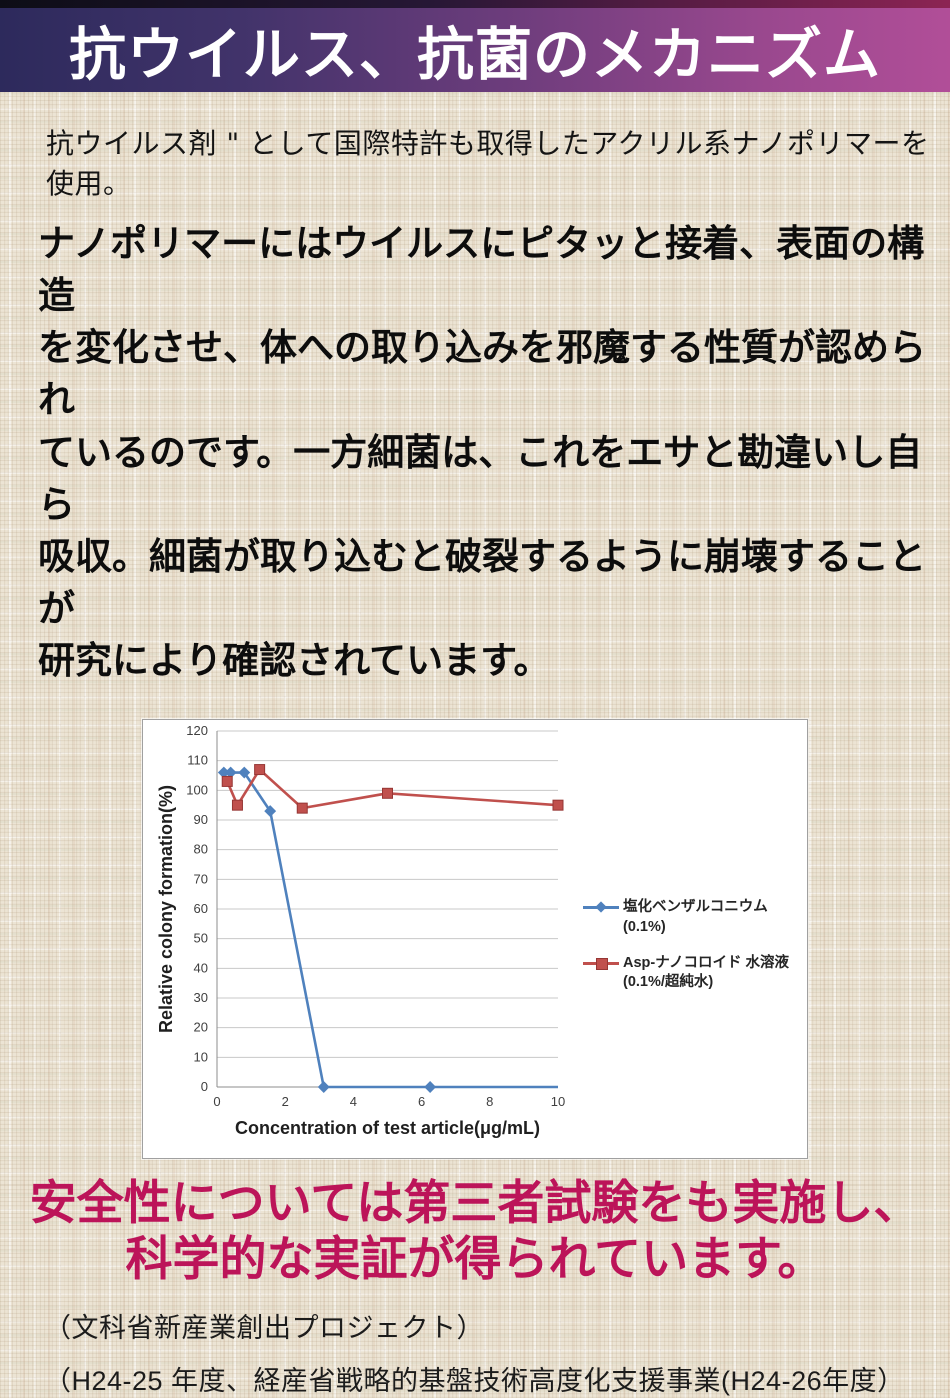  I want to click on footnote-meti-program: （H24-25 年度、経産省戦略的基盤技術高度化支援事業(H24-26年度）, so click(474, 1381).